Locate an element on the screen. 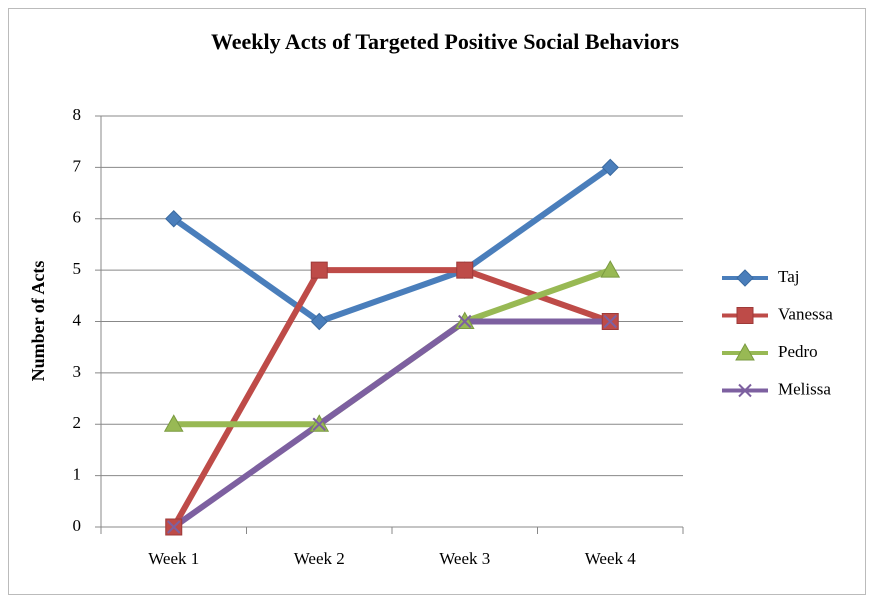 The width and height of the screenshot is (871, 599). y-tick-label: 4 is located at coordinates (77, 319).